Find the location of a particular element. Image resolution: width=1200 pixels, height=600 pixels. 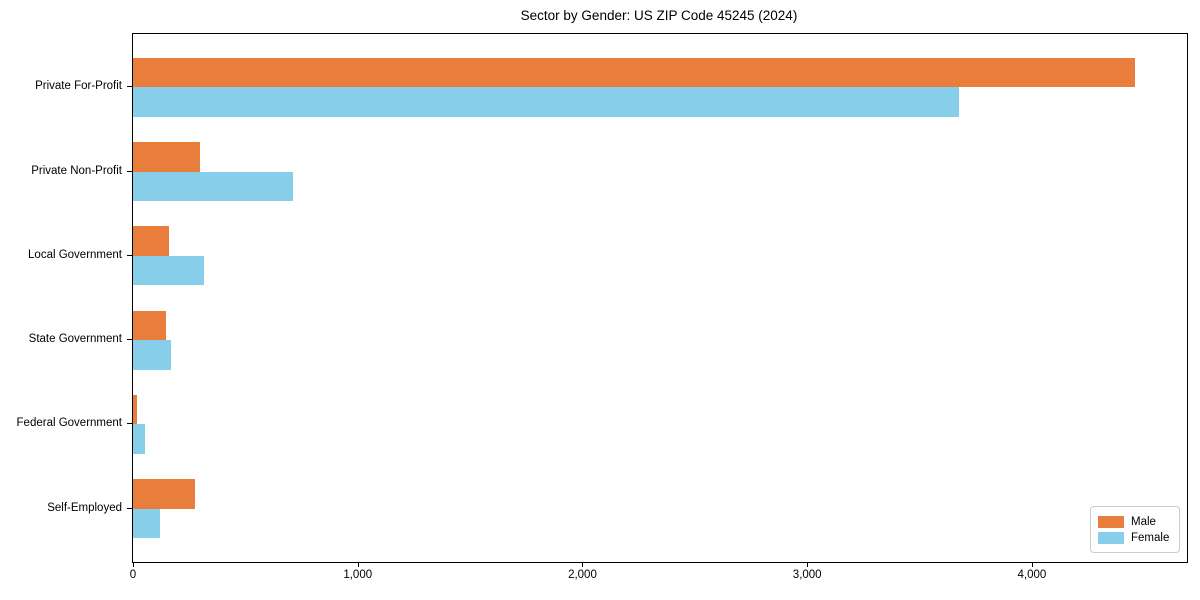

legend-item-male: Male is located at coordinates (1135, 521).